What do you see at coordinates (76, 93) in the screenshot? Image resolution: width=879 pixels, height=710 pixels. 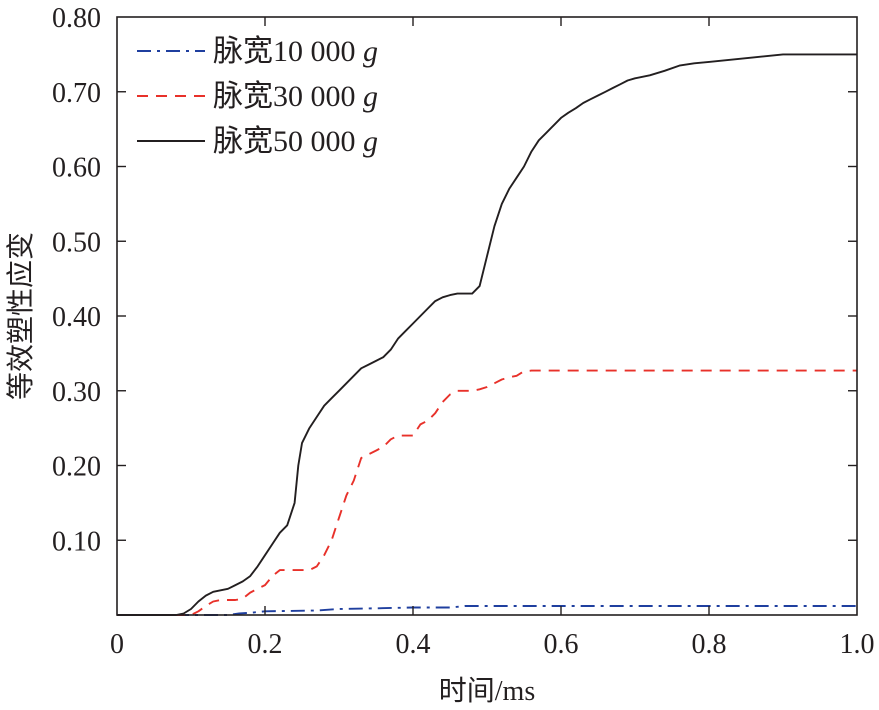 I see `y-tick-label: 0.70` at bounding box center [76, 93].